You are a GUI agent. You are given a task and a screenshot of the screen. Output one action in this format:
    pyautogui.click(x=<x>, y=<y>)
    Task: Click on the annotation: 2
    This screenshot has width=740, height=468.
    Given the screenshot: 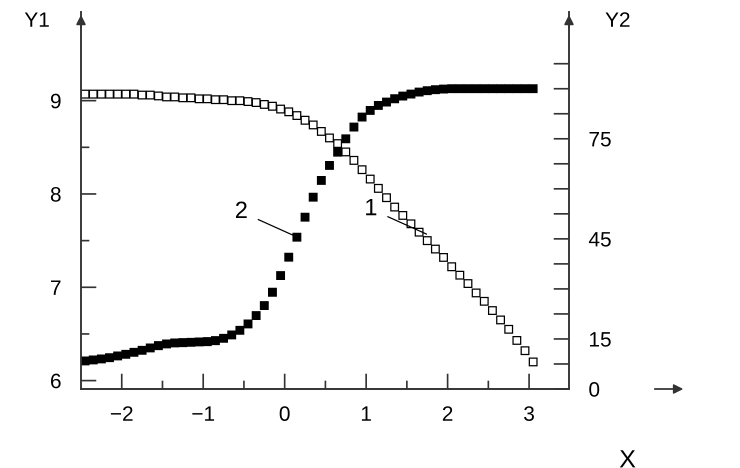 What is the action you would take?
    pyautogui.click(x=241, y=210)
    